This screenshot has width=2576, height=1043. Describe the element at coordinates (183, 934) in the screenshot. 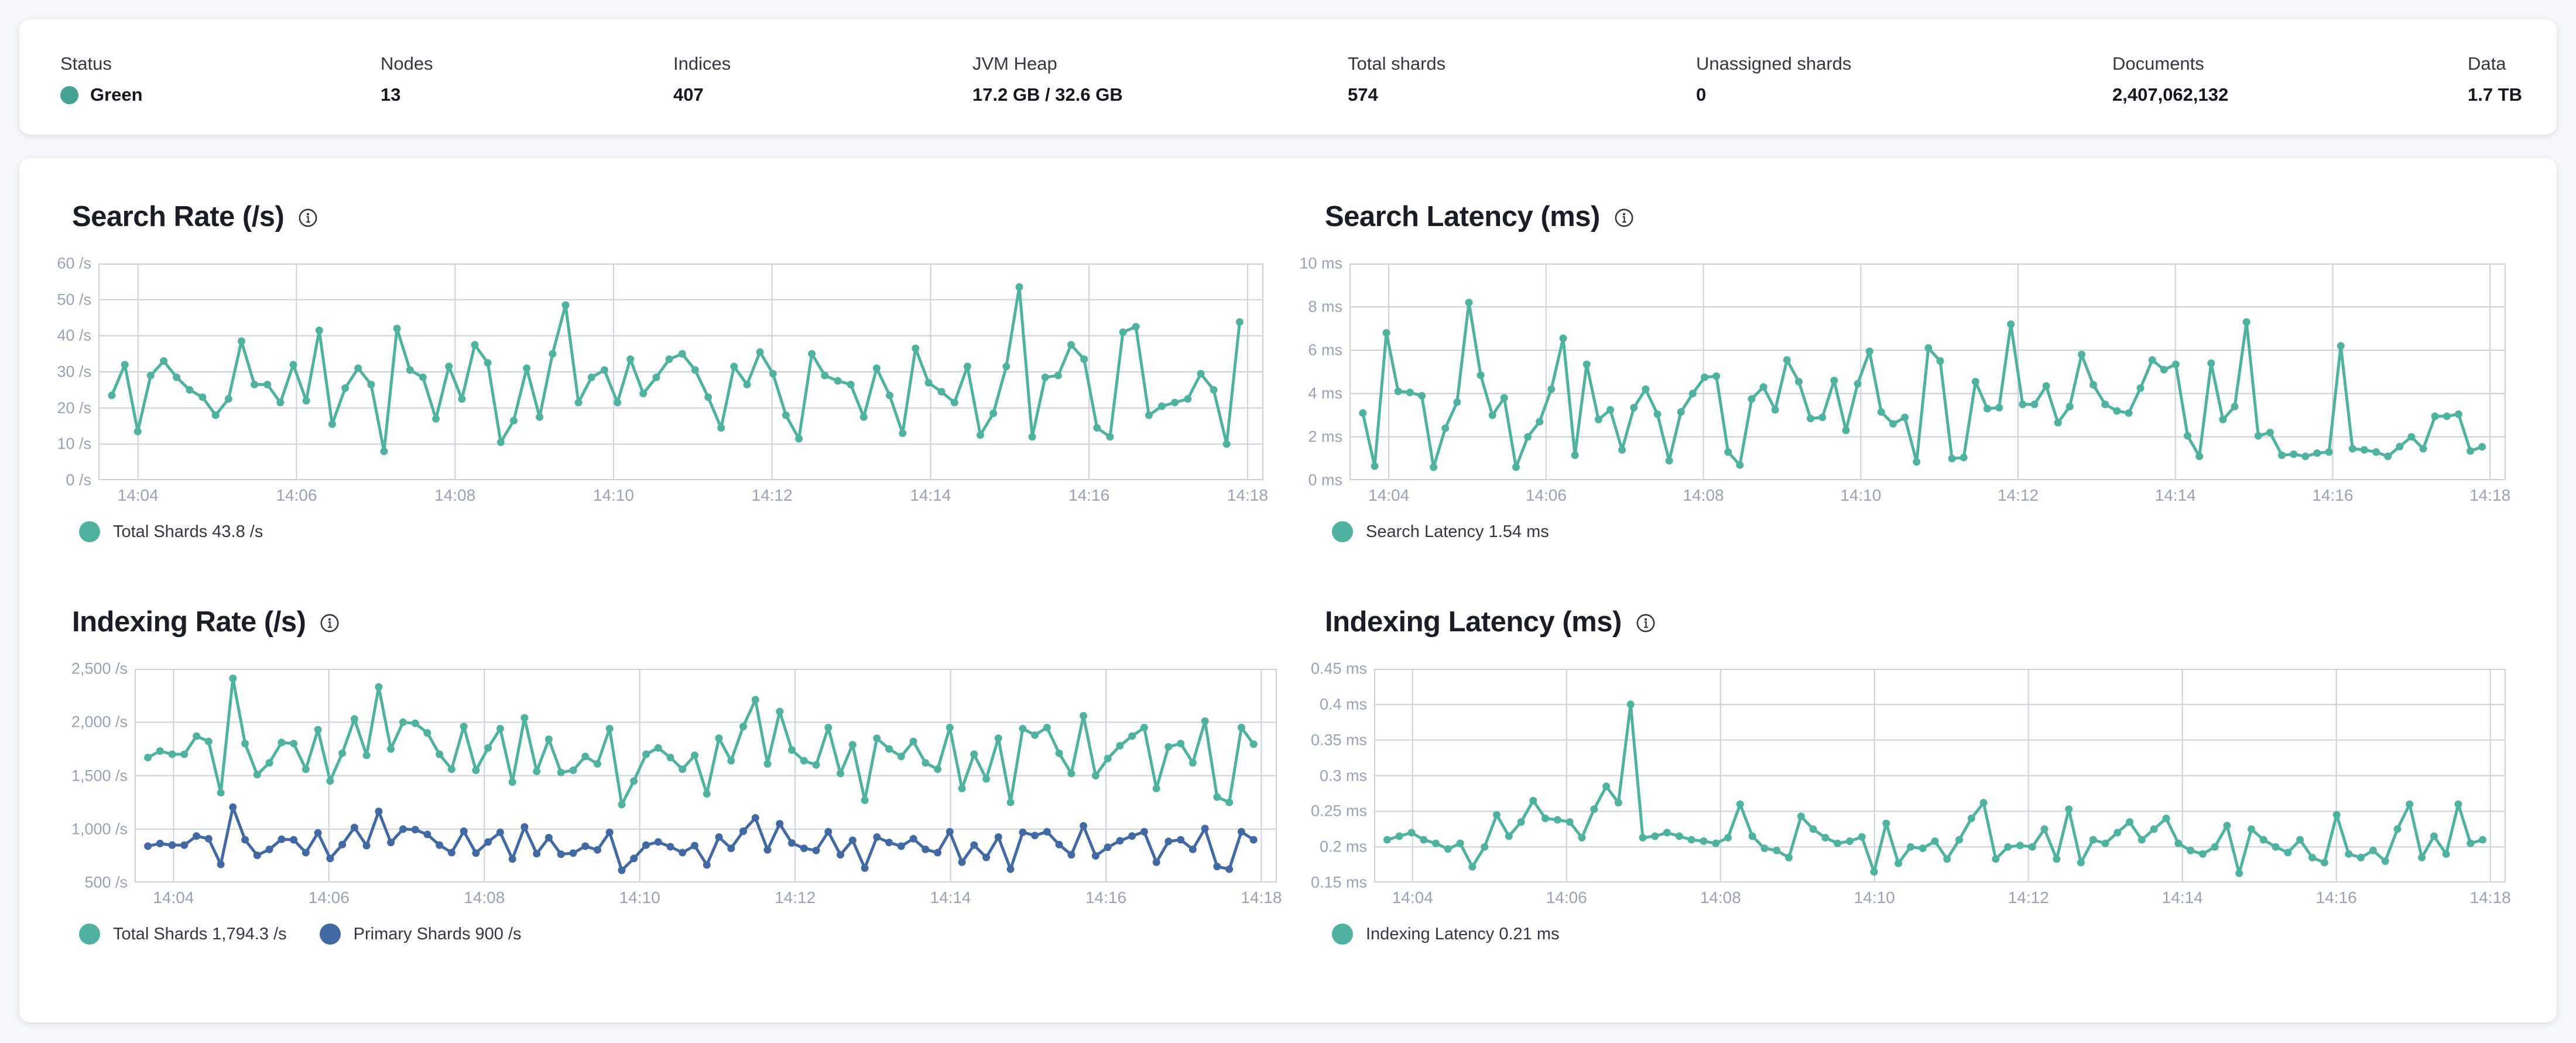

I see `legend-item: Total Shards 1,794.3 /s` at that location.